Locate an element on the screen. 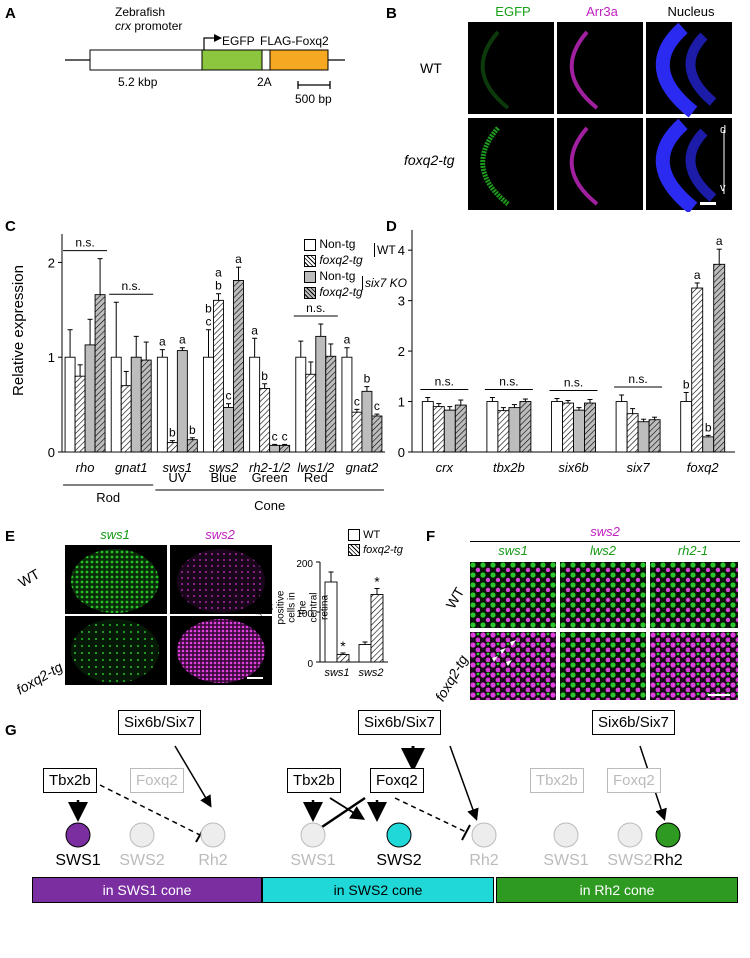 The image size is (750, 958). g2-foxq2-box: Foxq2 is located at coordinates (397, 780).